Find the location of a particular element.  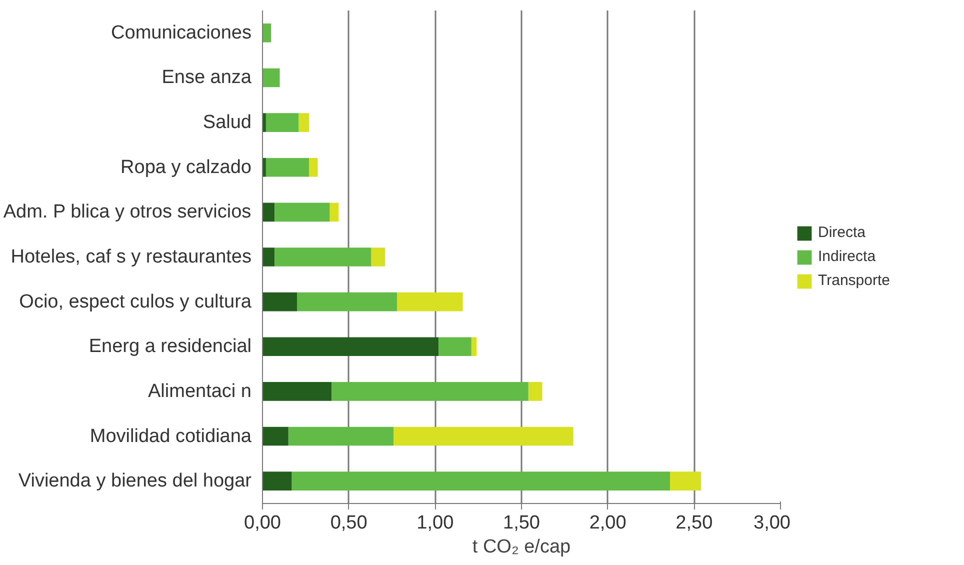

y-tick-label: Alimentaci n is located at coordinates (200, 391).